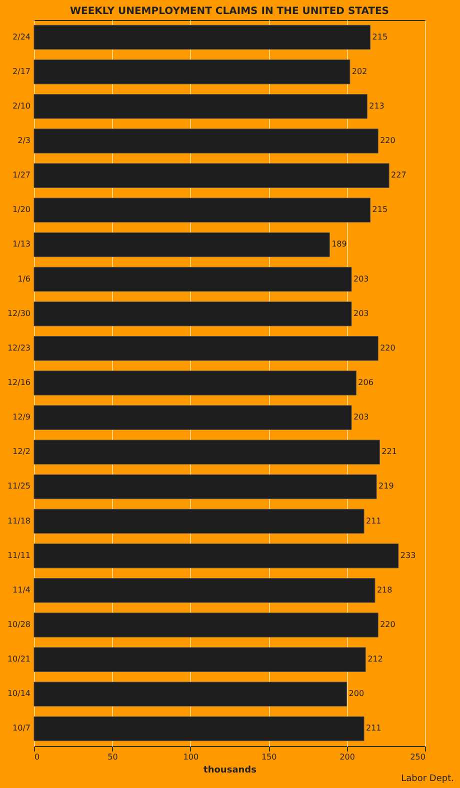 The width and height of the screenshot is (460, 788). What do you see at coordinates (408, 555) in the screenshot?
I see `data-label: 233` at bounding box center [408, 555].